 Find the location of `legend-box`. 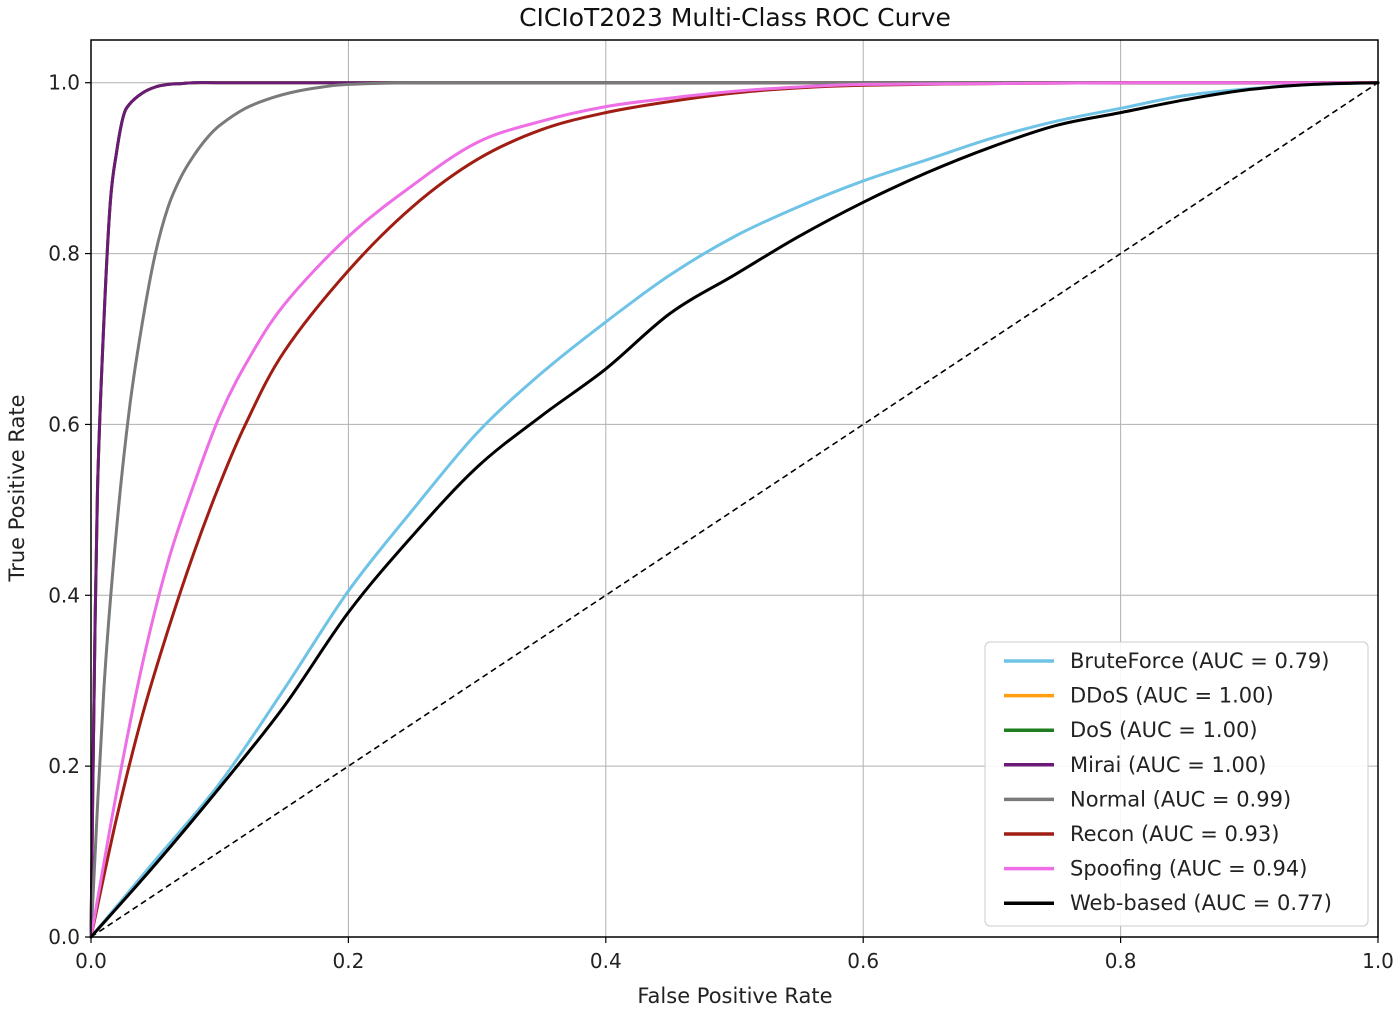

legend-box is located at coordinates (1176, 784).